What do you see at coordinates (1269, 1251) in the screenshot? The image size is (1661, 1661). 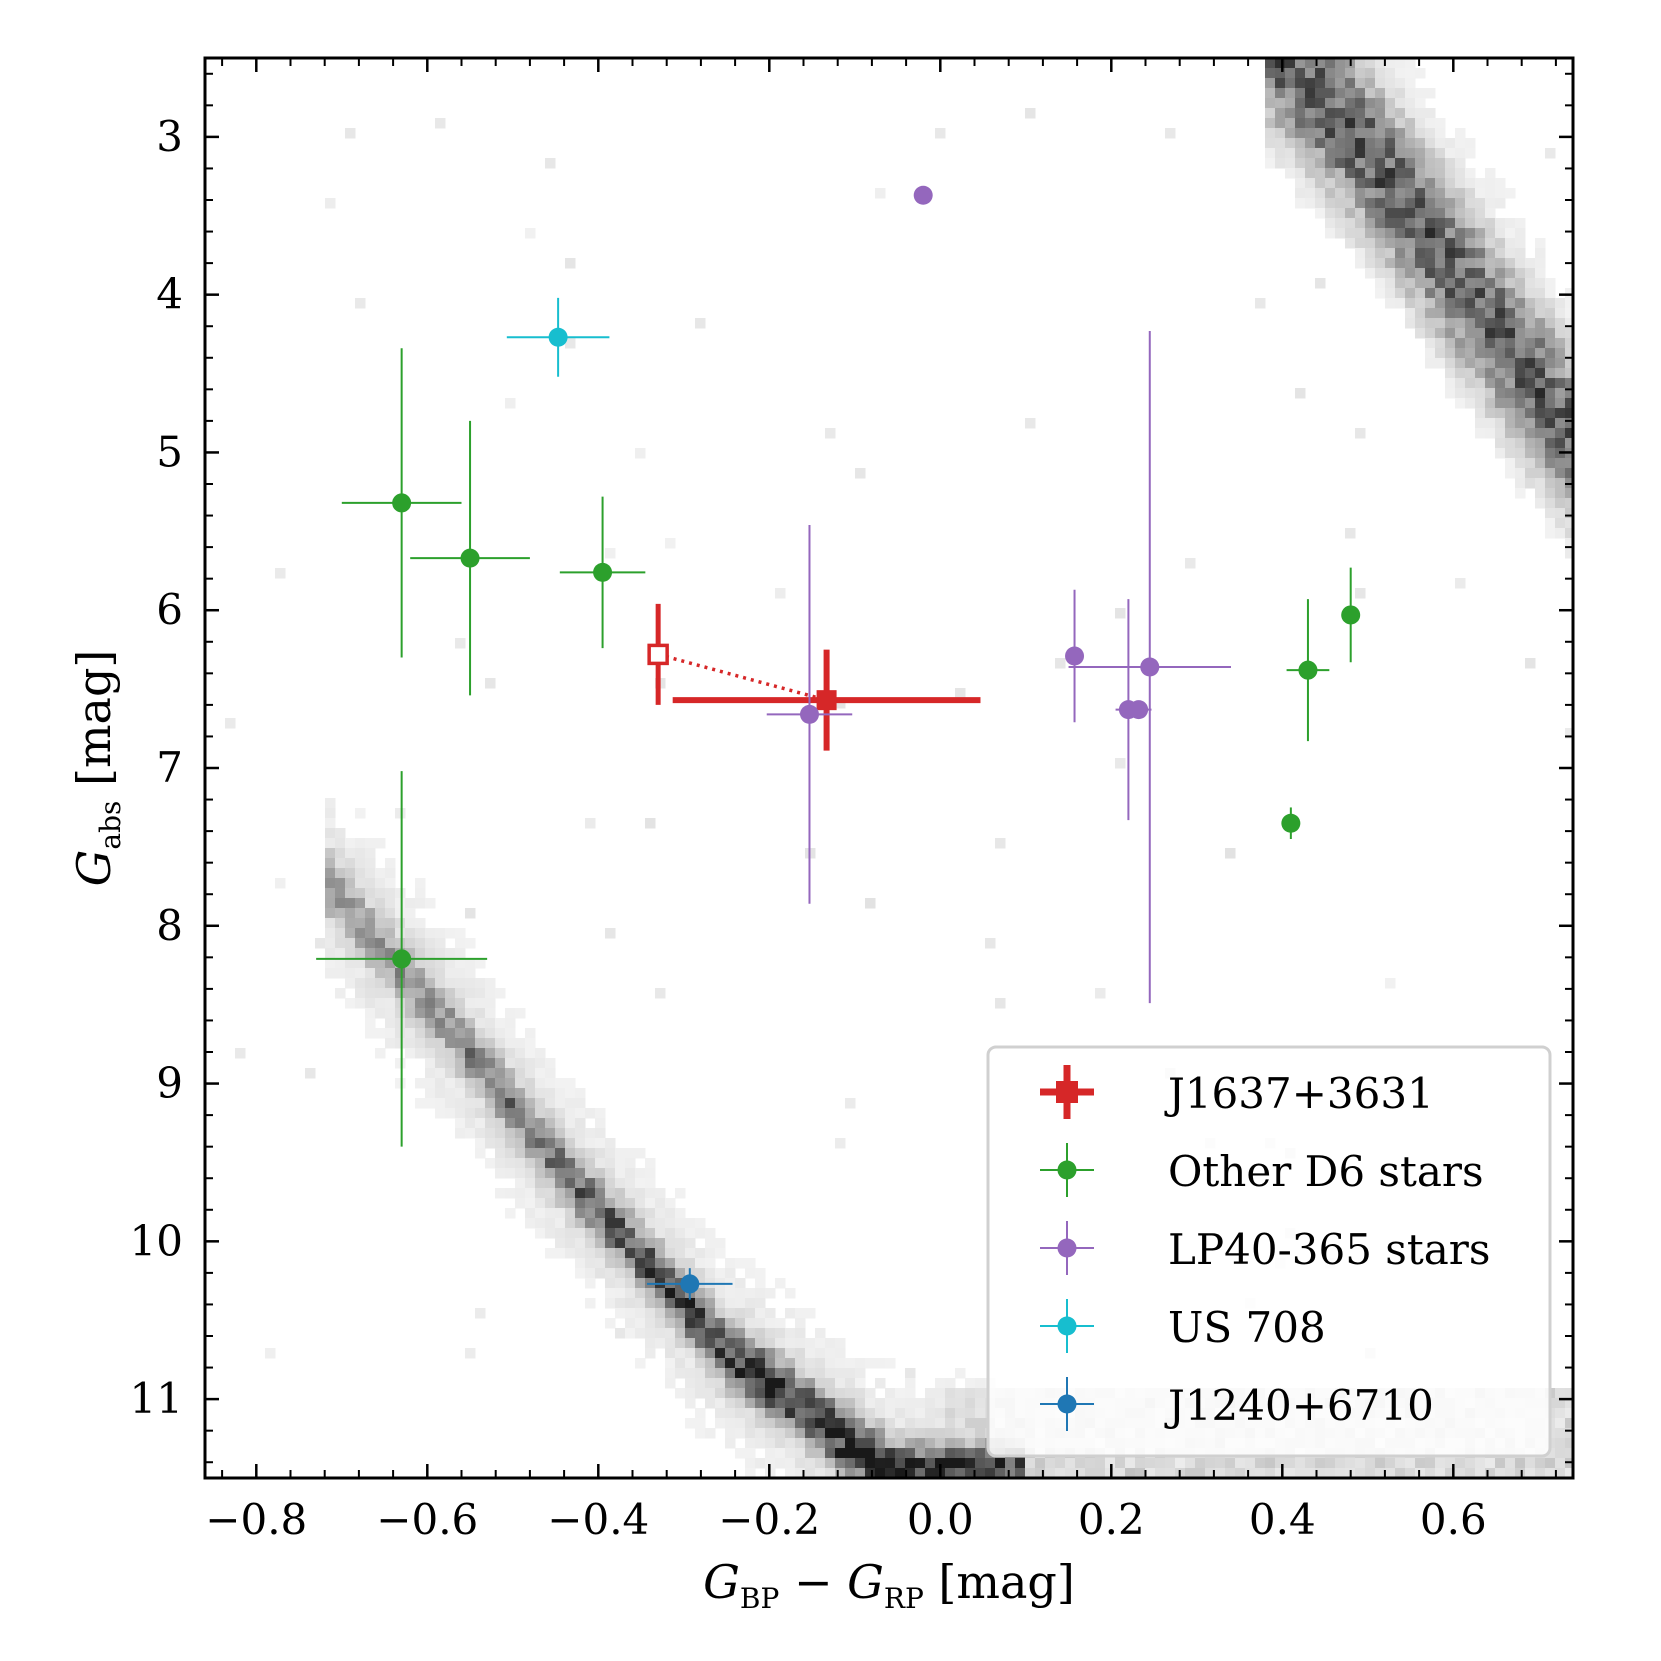 I see `legend-box` at bounding box center [1269, 1251].